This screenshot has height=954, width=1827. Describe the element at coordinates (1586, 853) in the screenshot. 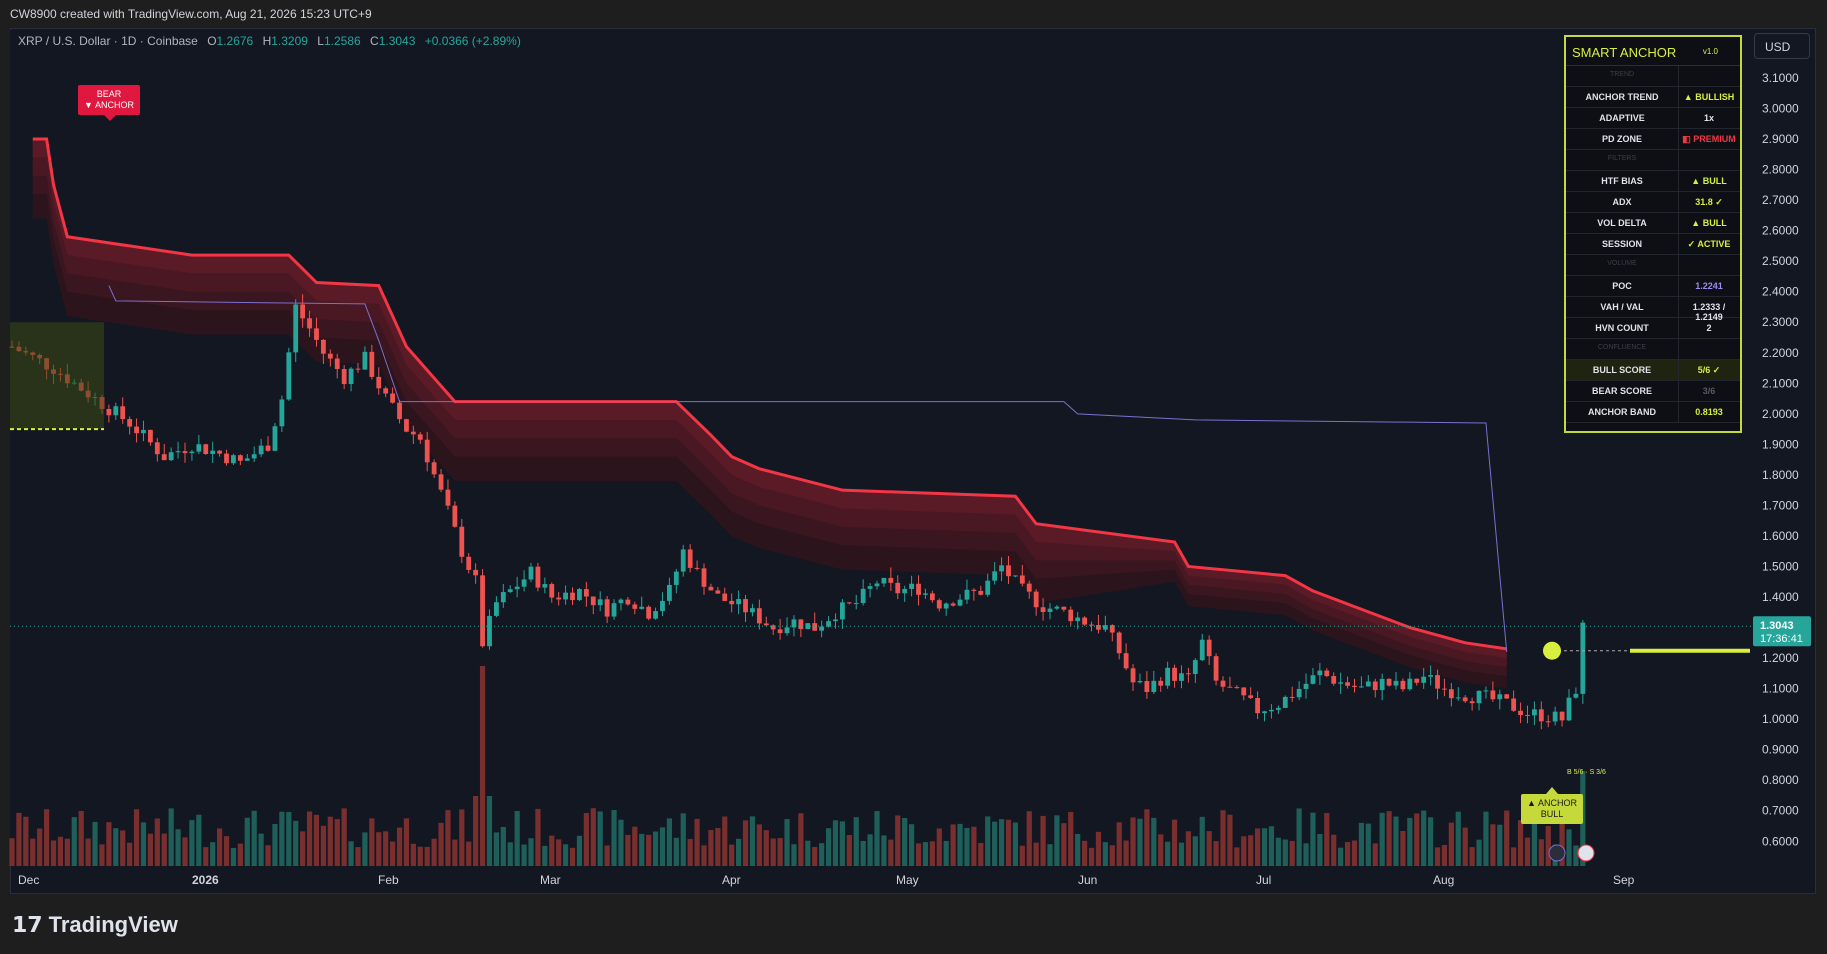

I see `us-flag-icon` at that location.